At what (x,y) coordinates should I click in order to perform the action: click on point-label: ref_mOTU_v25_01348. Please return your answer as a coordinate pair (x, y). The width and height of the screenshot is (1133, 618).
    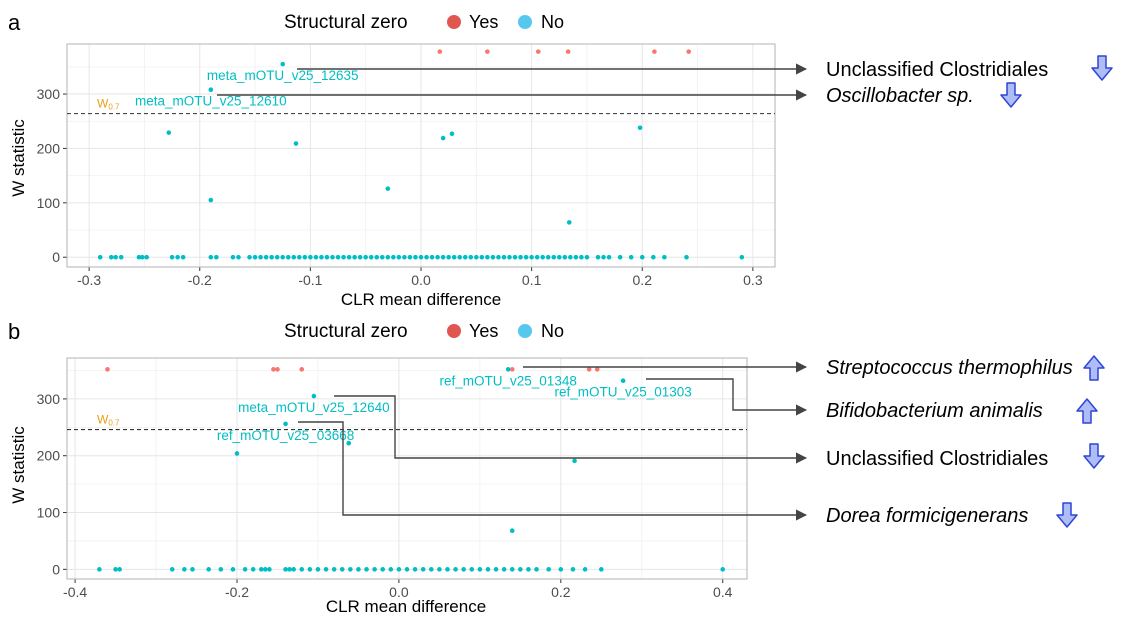
    Looking at the image, I should click on (508, 380).